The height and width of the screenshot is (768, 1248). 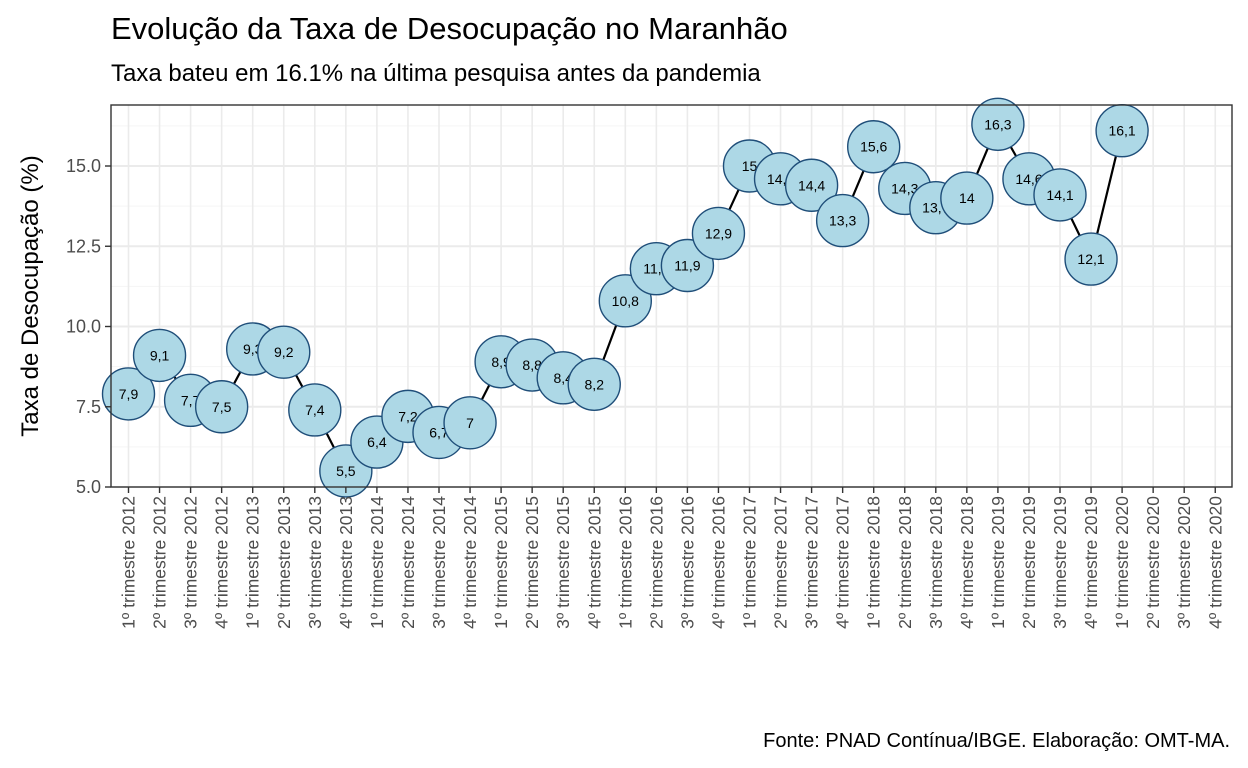 I want to click on data-label: 13,3, so click(x=842, y=221).